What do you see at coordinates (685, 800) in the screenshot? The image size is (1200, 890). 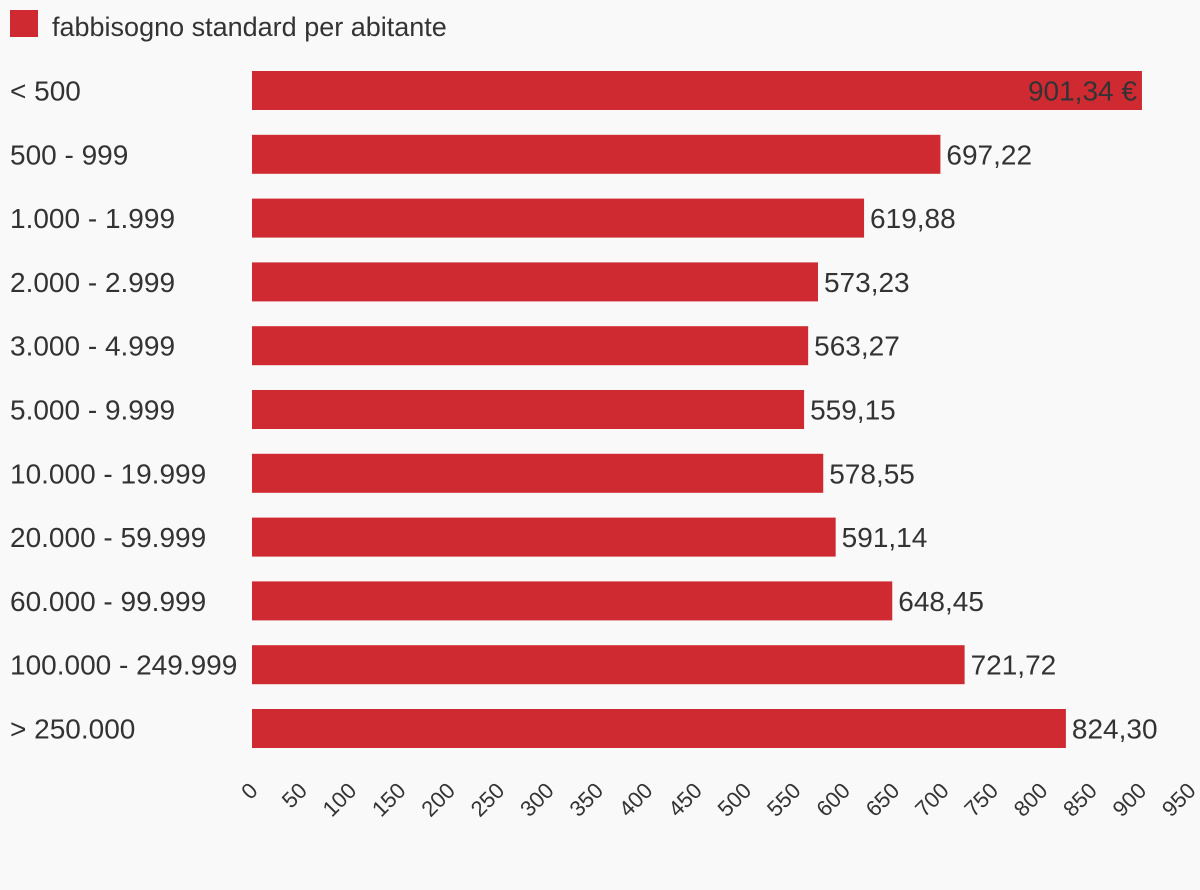 I see `x-tick-label: 450` at bounding box center [685, 800].